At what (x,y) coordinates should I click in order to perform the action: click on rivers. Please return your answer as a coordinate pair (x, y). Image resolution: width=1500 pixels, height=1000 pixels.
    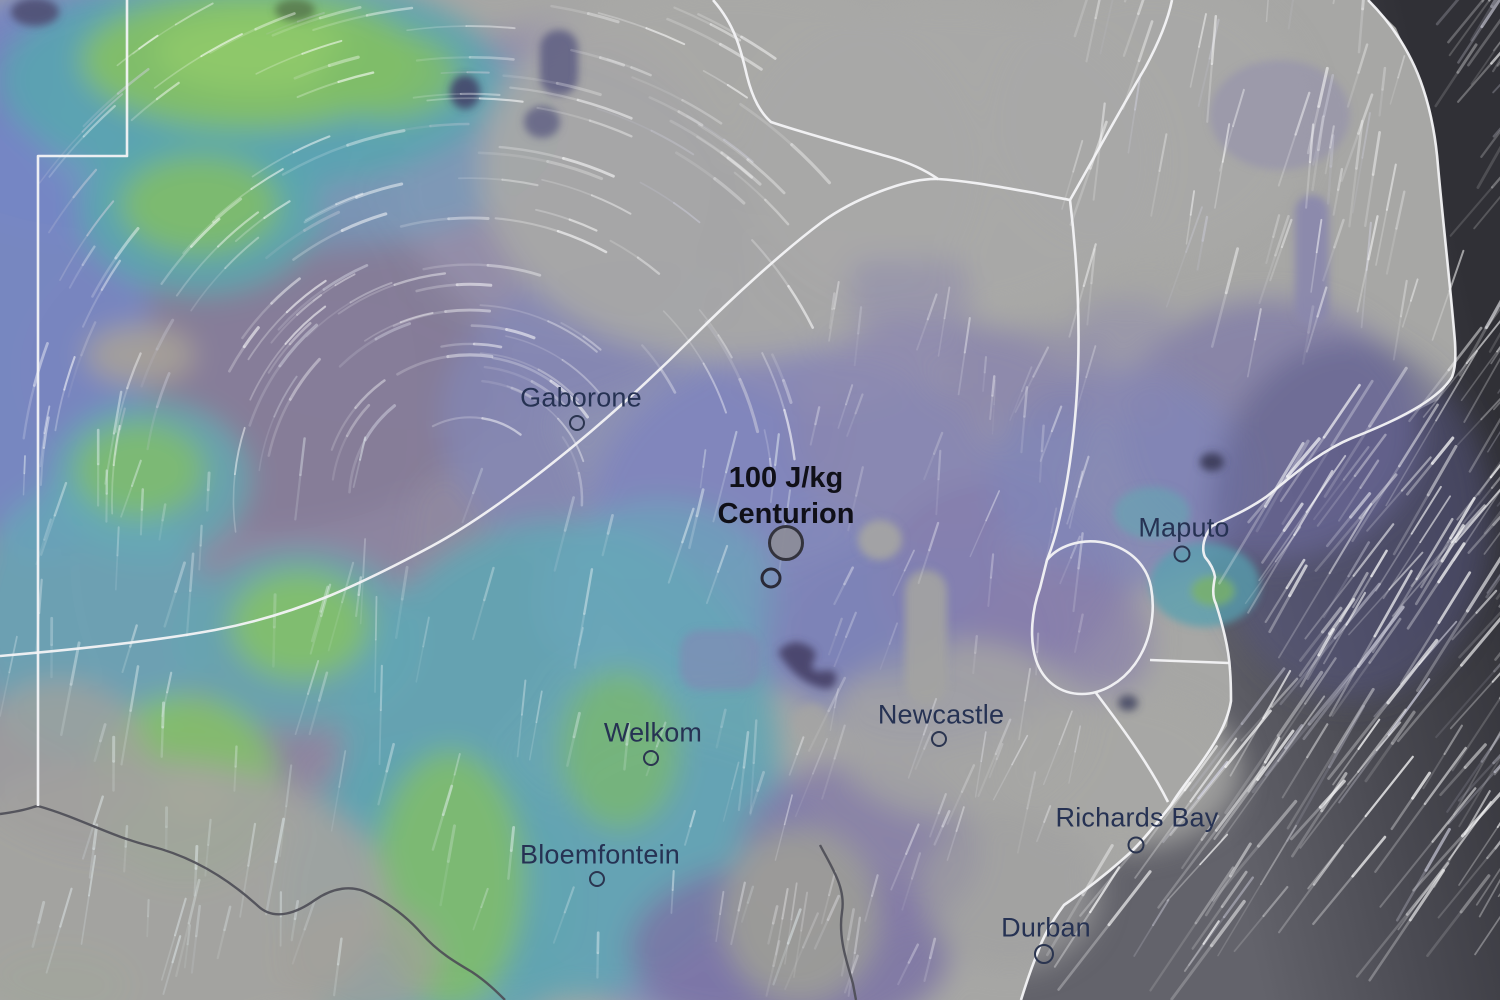
    Looking at the image, I should click on (429, 902).